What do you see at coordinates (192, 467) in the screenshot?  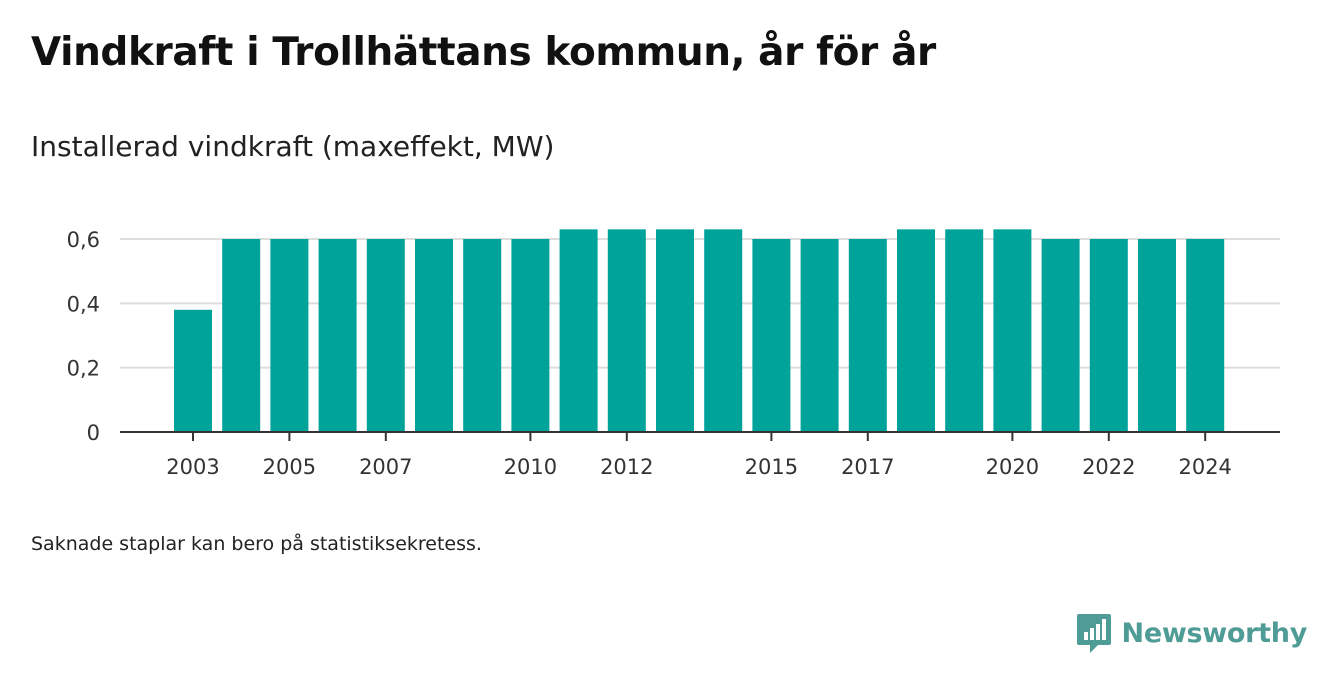 I see `x-tick-label: 2003` at bounding box center [192, 467].